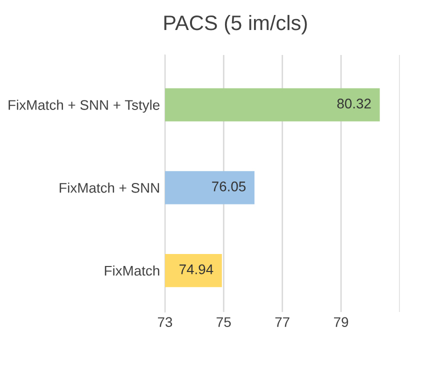 This screenshot has width=423, height=367. What do you see at coordinates (235, 24) in the screenshot?
I see `chart-title: PACS (5 im/cls)` at bounding box center [235, 24].